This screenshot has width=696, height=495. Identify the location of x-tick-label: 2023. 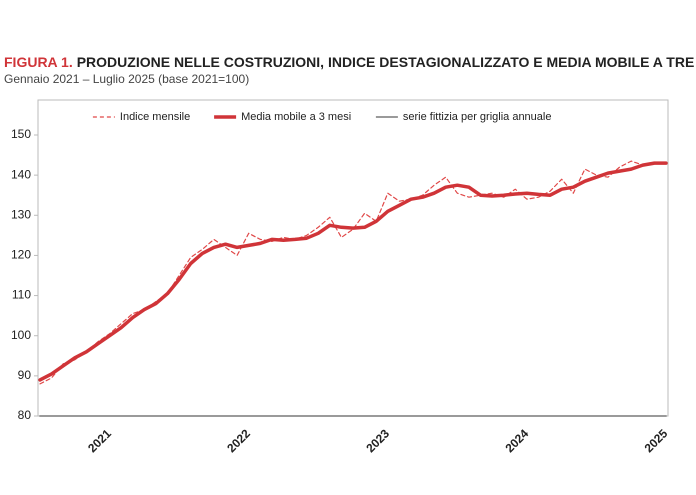
(377, 440).